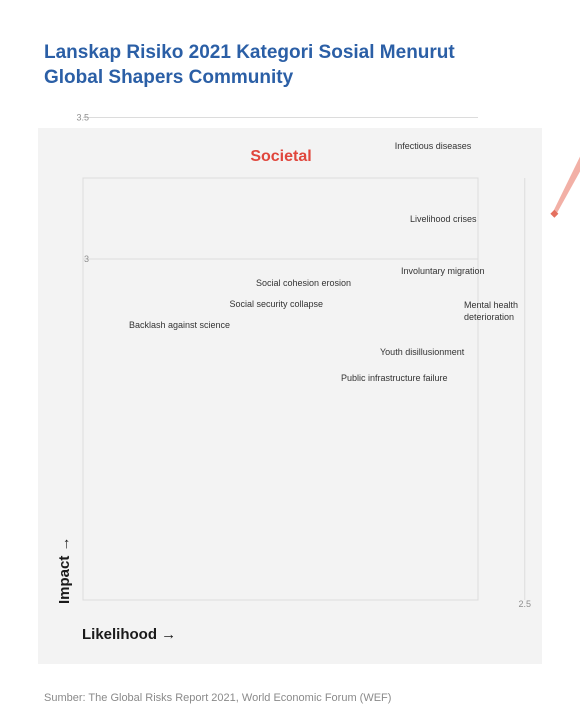 This screenshot has width=580, height=720. I want to click on risk-label: Backlash against science, so click(179, 325).